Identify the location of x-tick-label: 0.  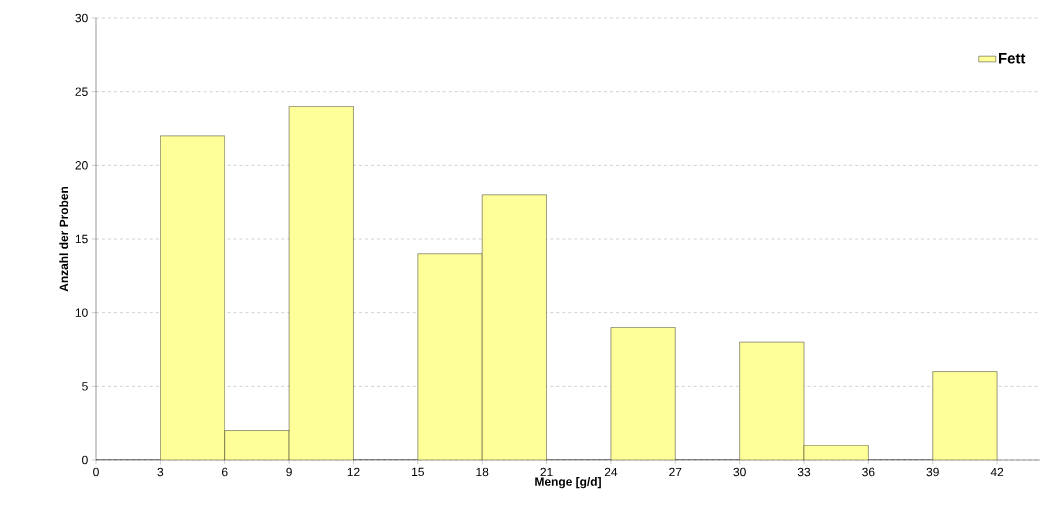
(96, 472).